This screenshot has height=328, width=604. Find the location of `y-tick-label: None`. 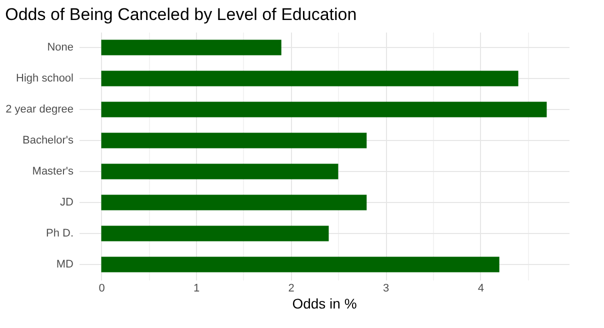

y-tick-label: None is located at coordinates (60, 48).